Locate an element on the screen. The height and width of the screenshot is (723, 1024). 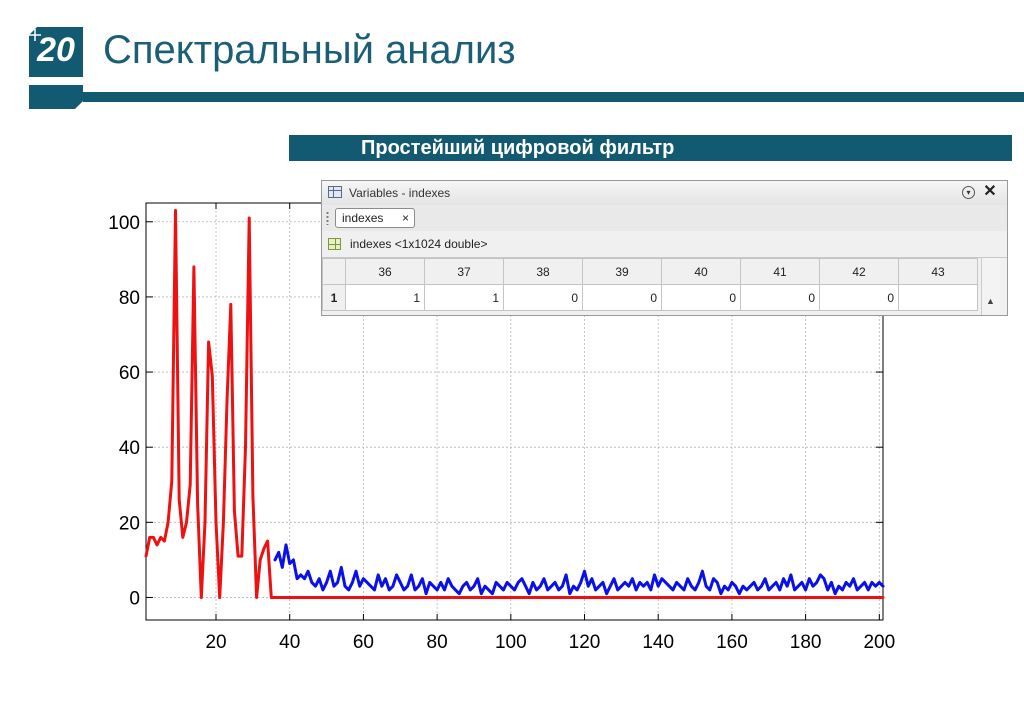
column-header: 40 is located at coordinates (701, 271).